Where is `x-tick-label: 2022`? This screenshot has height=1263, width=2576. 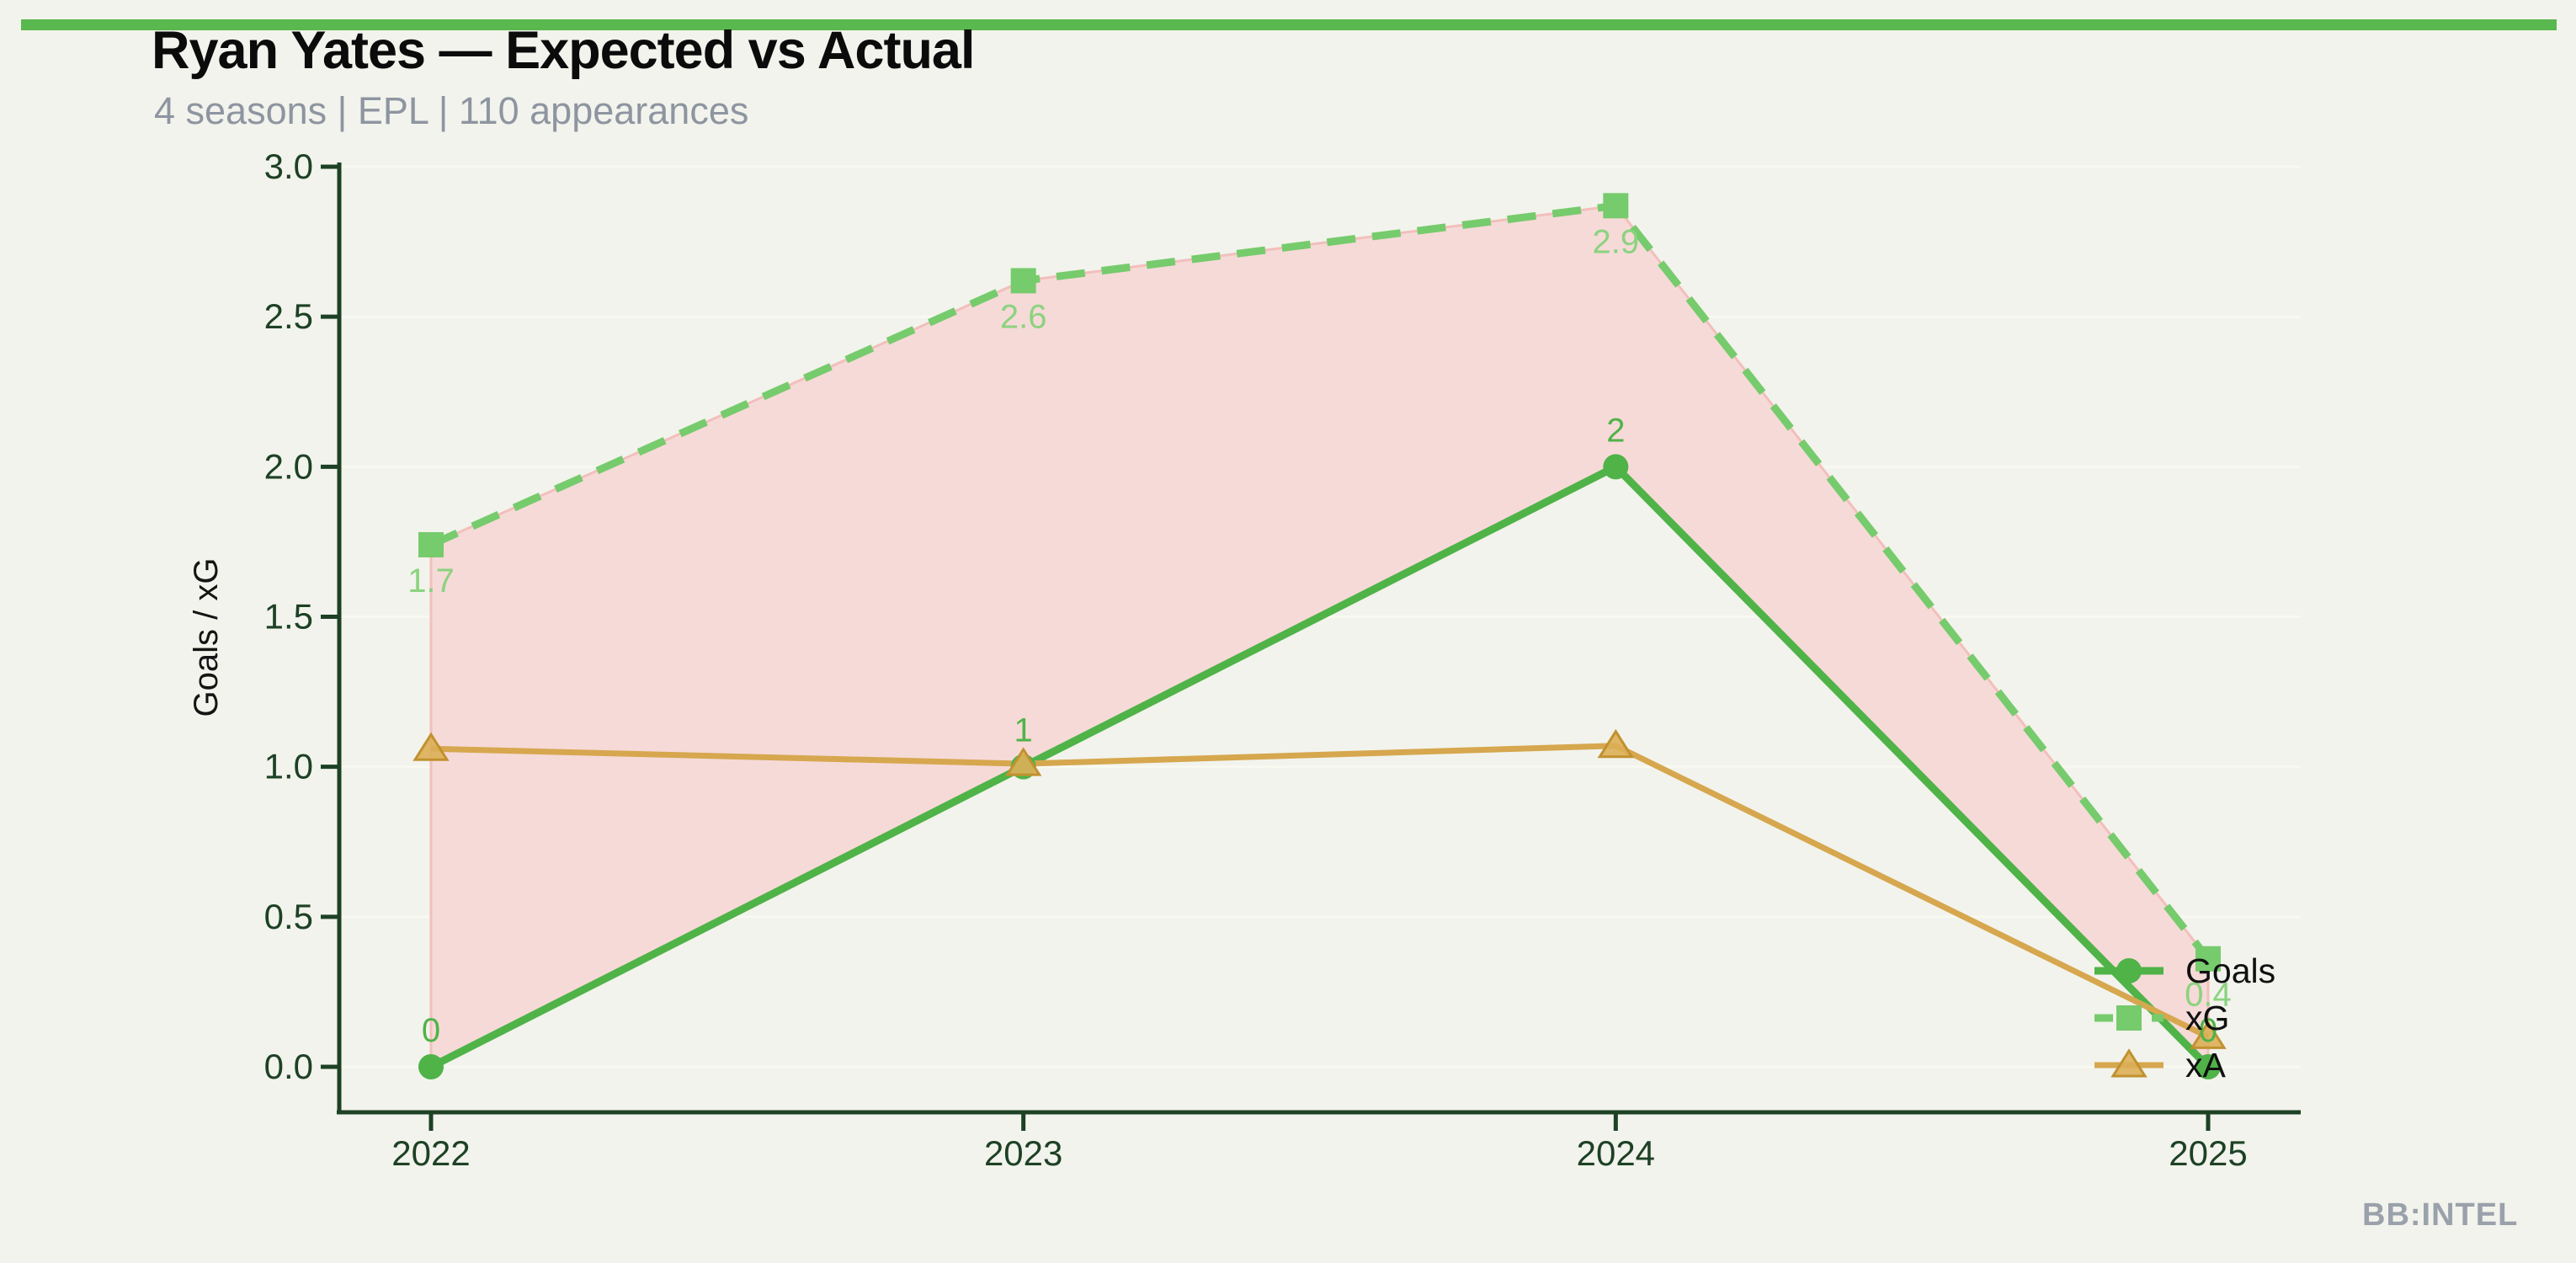 x-tick-label: 2022 is located at coordinates (431, 1153).